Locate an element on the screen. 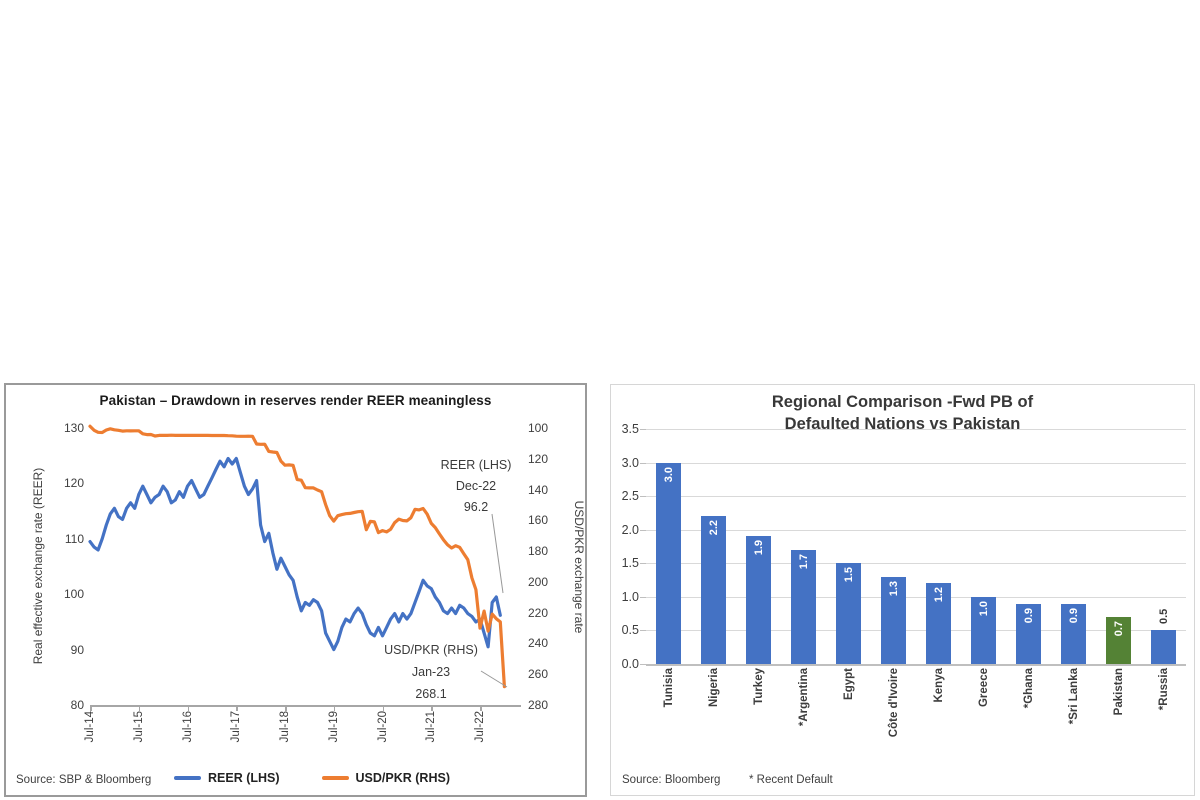  bar-chart-y-tick-label: 1.0 is located at coordinates (630, 596).